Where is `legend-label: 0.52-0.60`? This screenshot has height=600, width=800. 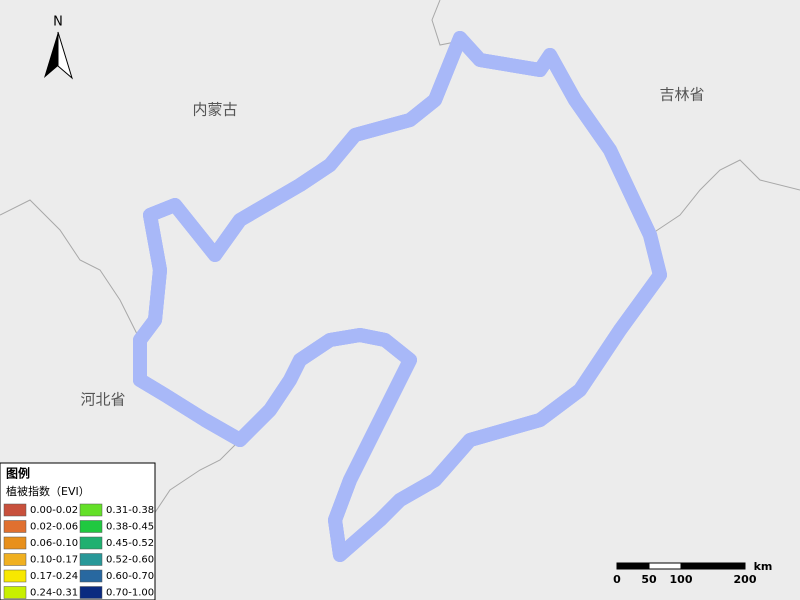
legend-label: 0.52-0.60 is located at coordinates (130, 560).